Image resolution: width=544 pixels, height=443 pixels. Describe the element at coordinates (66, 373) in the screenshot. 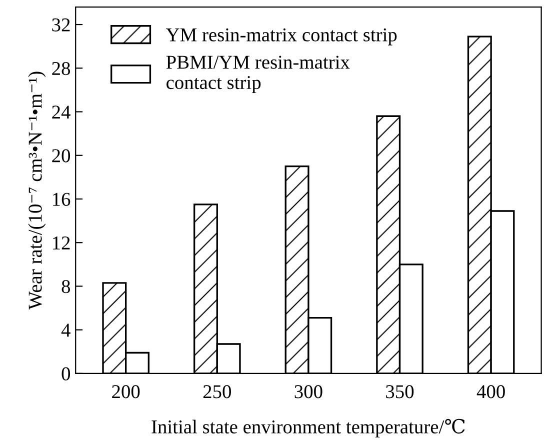

I see `y-tick-label: 0` at that location.